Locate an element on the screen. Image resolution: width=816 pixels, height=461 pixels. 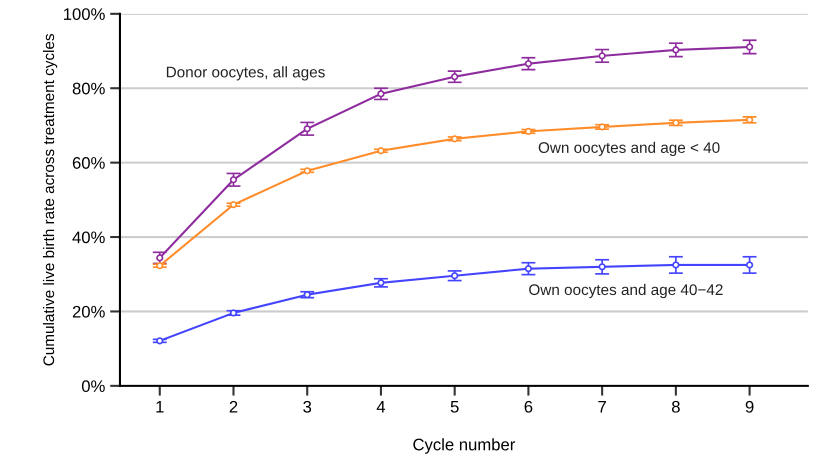
x-tick-label: 4 is located at coordinates (381, 407).